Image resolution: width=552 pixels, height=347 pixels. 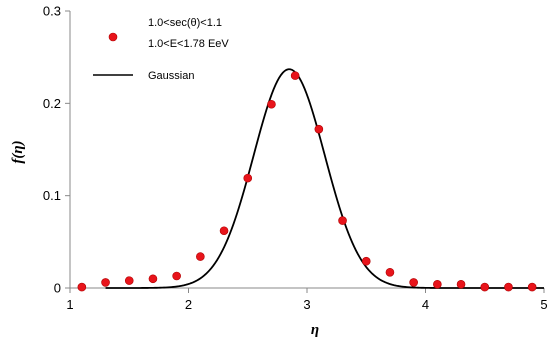 I want to click on y-axis-label: f(η), so click(x=18, y=151).